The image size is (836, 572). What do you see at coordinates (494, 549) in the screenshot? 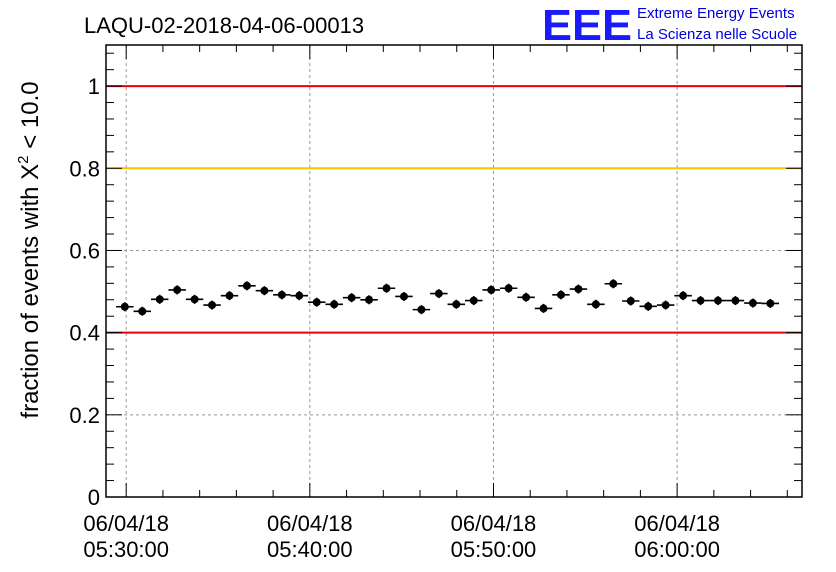
I see `x-tick-time: 05:50:00` at bounding box center [494, 549].